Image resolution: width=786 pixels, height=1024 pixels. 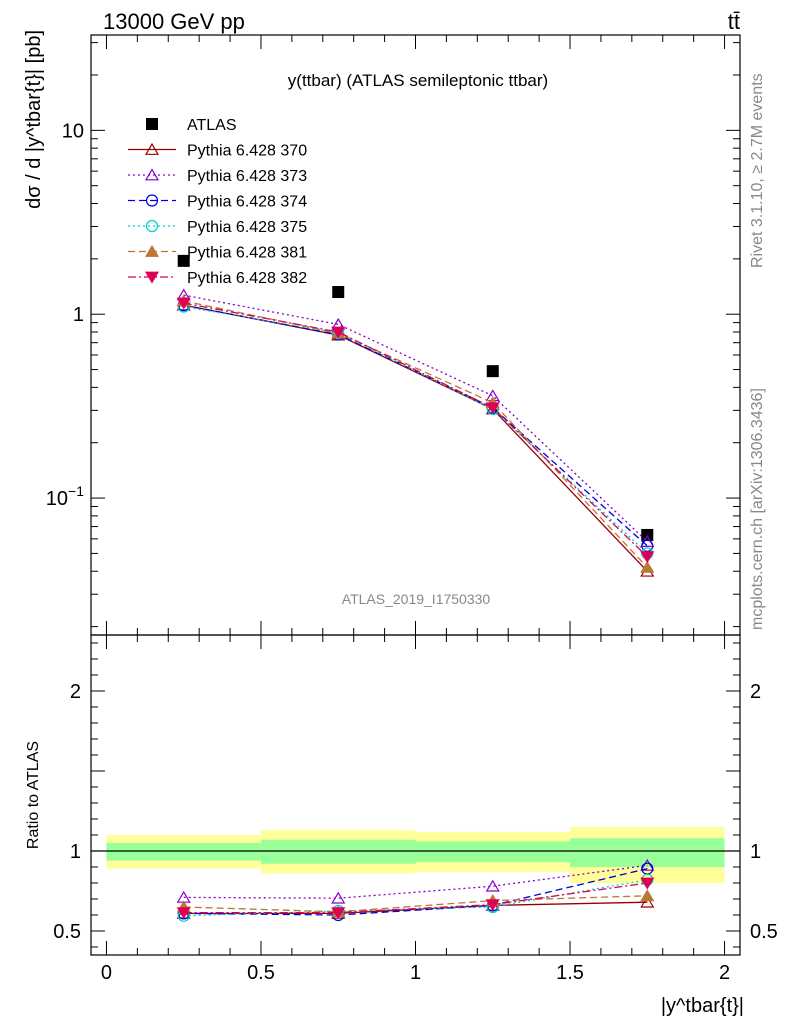 What do you see at coordinates (416, 599) in the screenshot?
I see `analysis-watermark: ATLAS_2019_I1750330` at bounding box center [416, 599].